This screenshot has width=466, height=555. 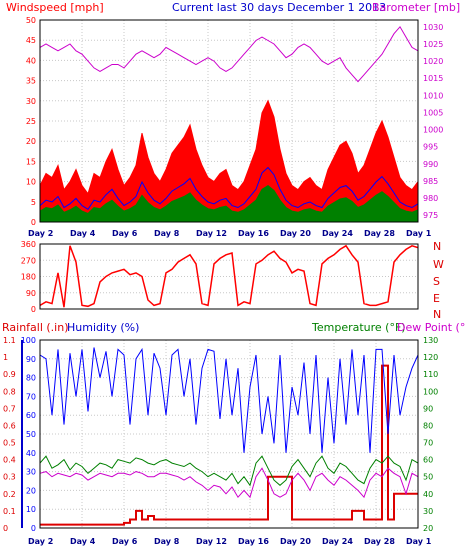 I want to click on temperature-ytick: 30, so click(x=428, y=511).